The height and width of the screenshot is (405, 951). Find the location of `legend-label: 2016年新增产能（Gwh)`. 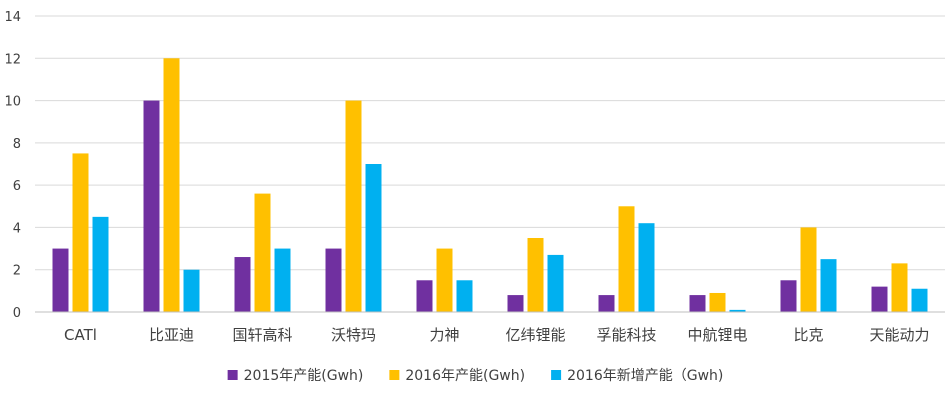

legend-label: 2016年新增产能（Gwh) is located at coordinates (645, 376).